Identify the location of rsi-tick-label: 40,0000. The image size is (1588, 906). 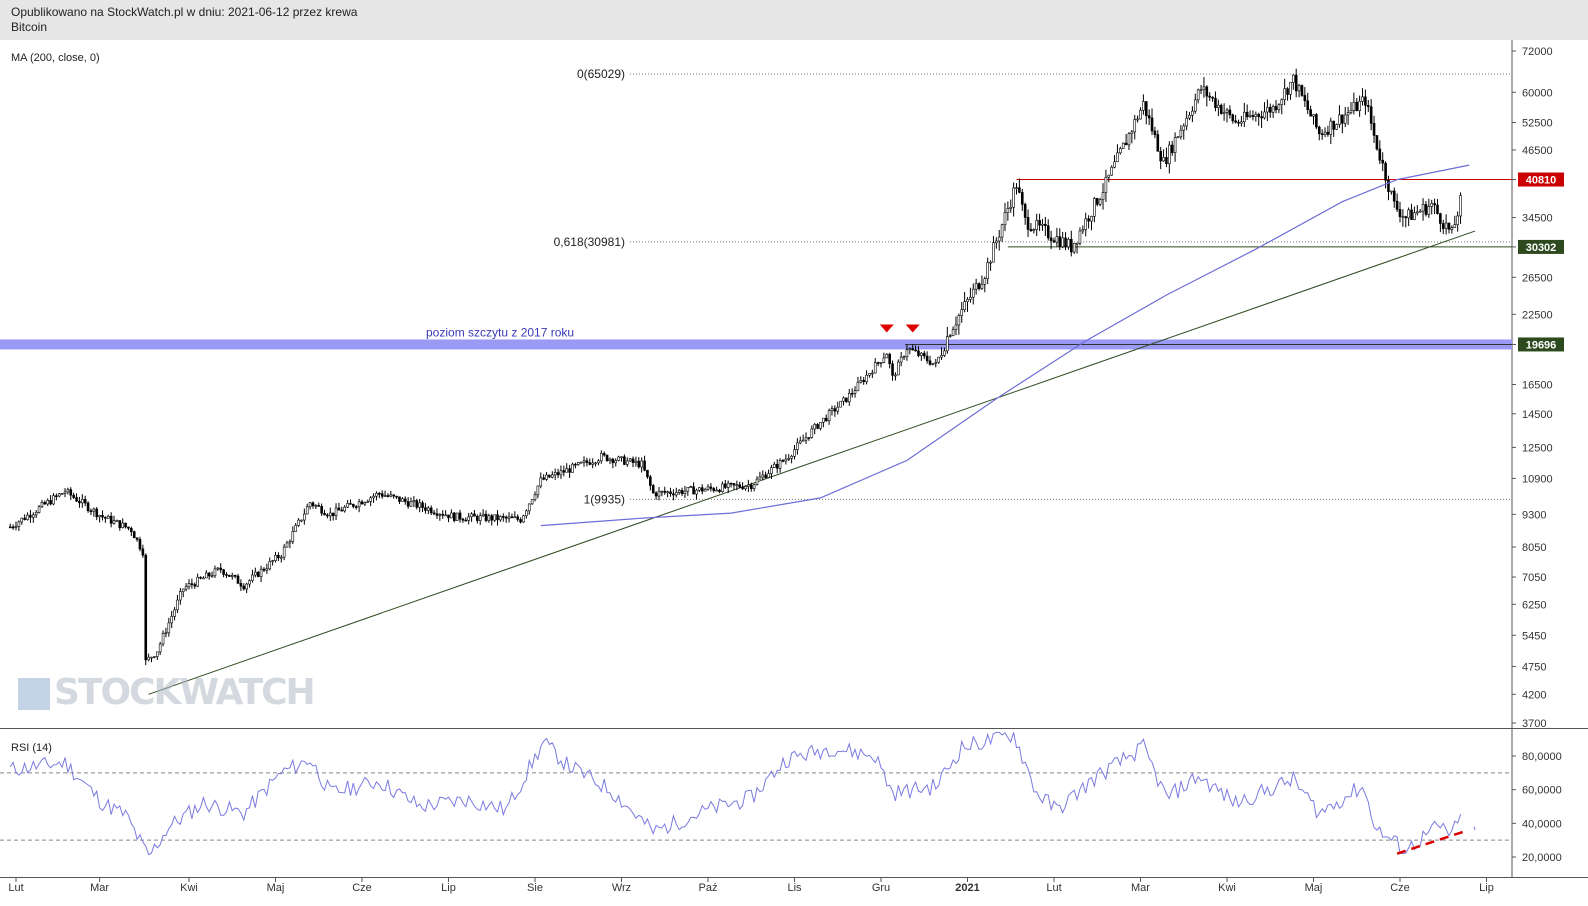
(1542, 824).